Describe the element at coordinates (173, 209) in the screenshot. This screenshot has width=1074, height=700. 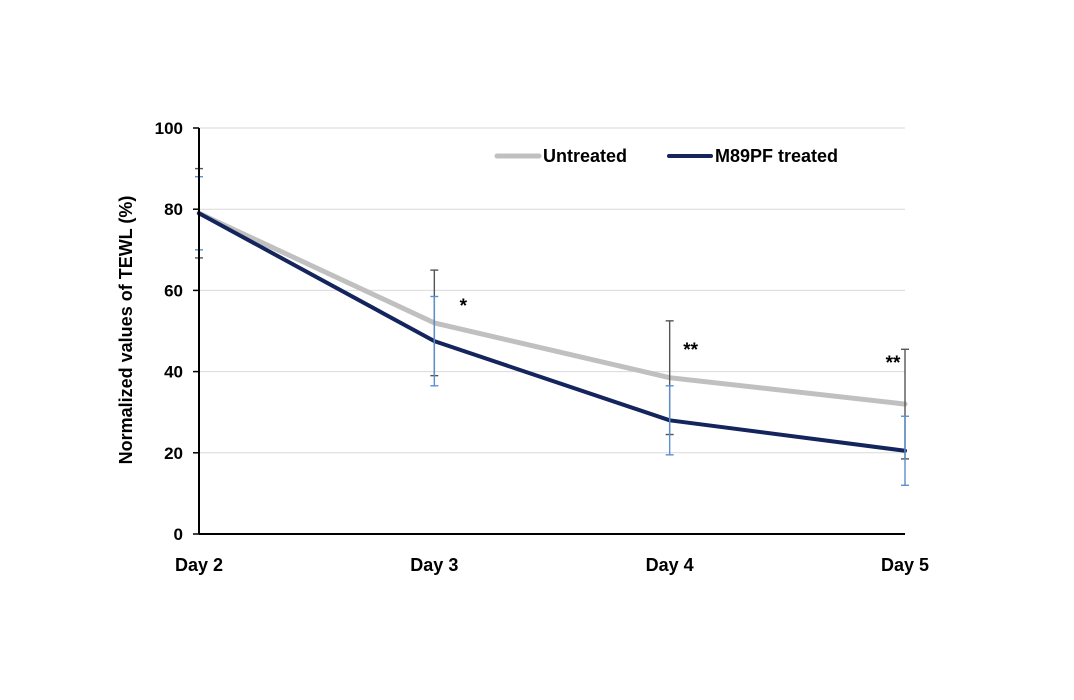
I see `y-tick-label: 80` at that location.